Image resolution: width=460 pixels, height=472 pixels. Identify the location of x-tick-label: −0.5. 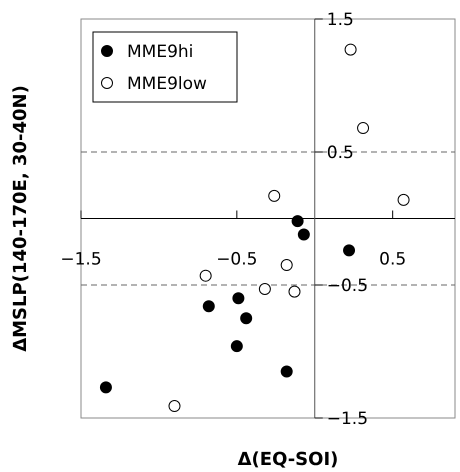
(237, 260).